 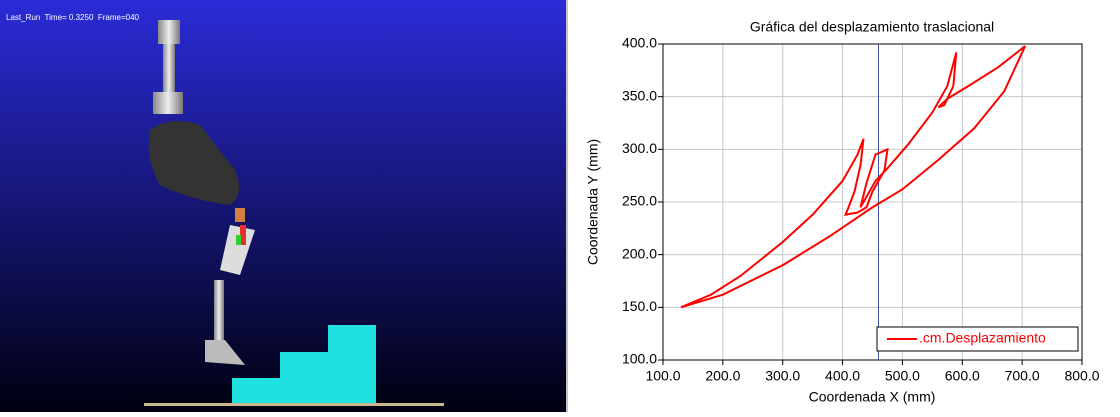 I want to click on x-axis-label: Coordenada X (mm), so click(x=872, y=397).